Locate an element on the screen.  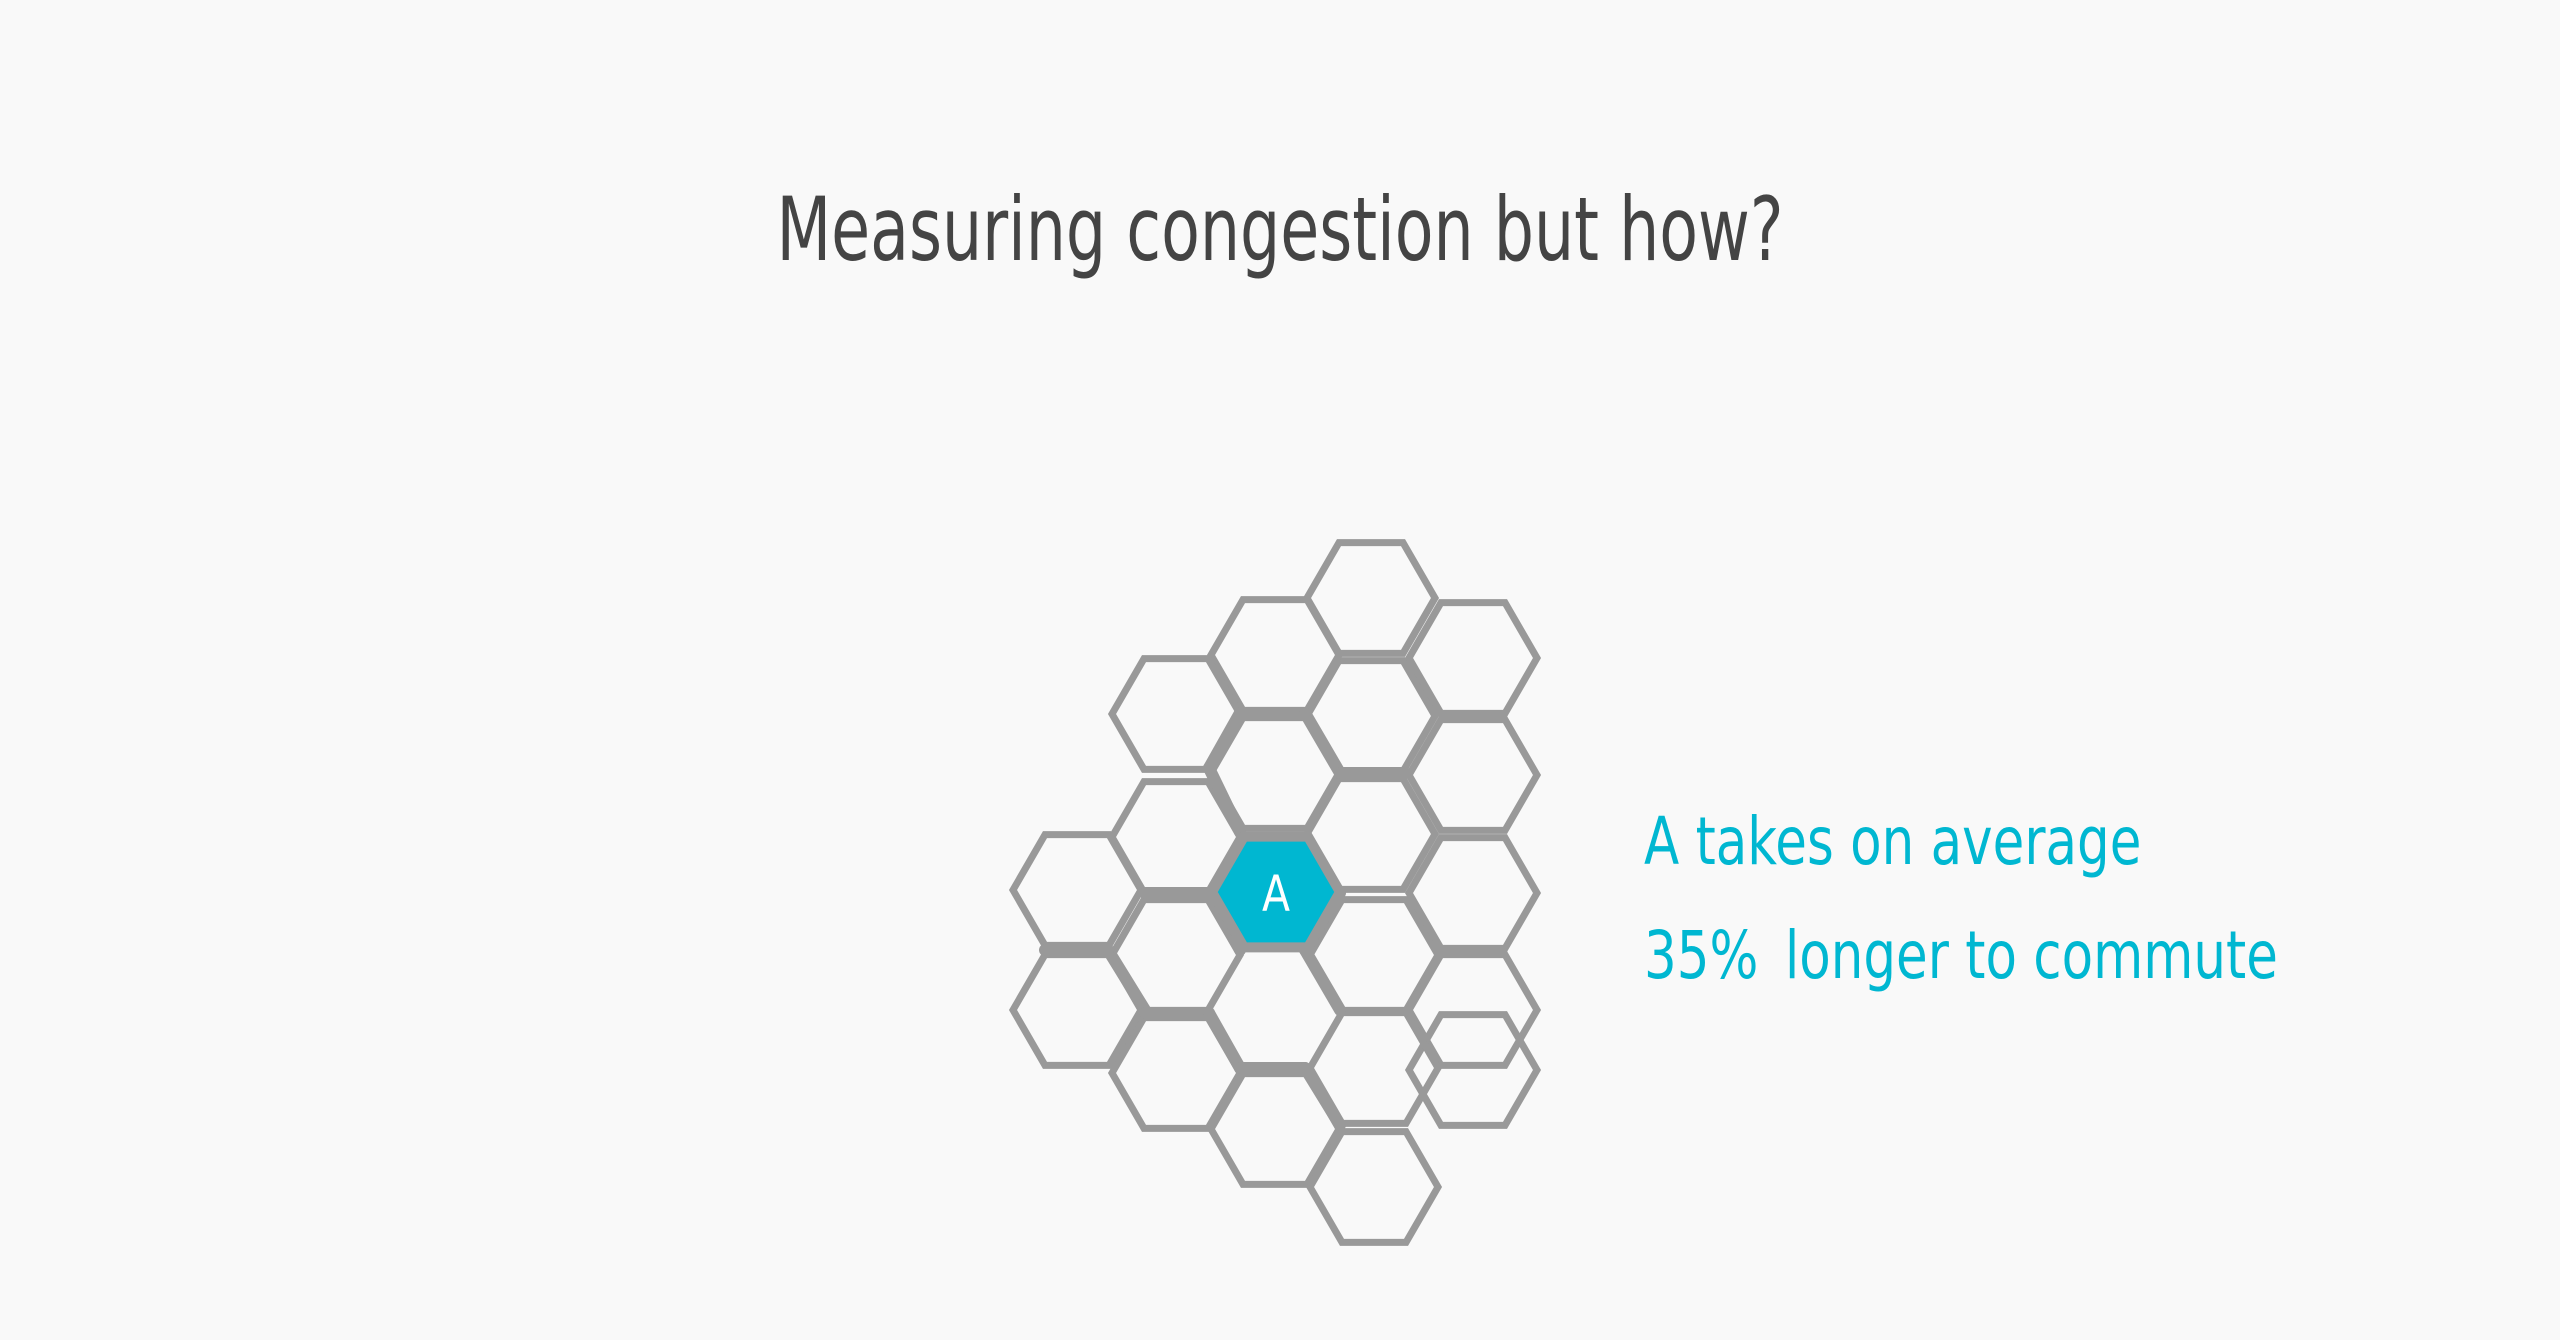
cell-a-label: A is located at coordinates (1276, 894).